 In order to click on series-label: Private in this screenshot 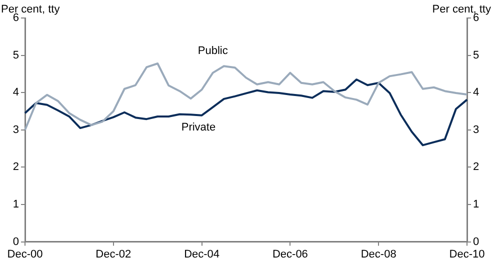, I will do `click(198, 128)`.